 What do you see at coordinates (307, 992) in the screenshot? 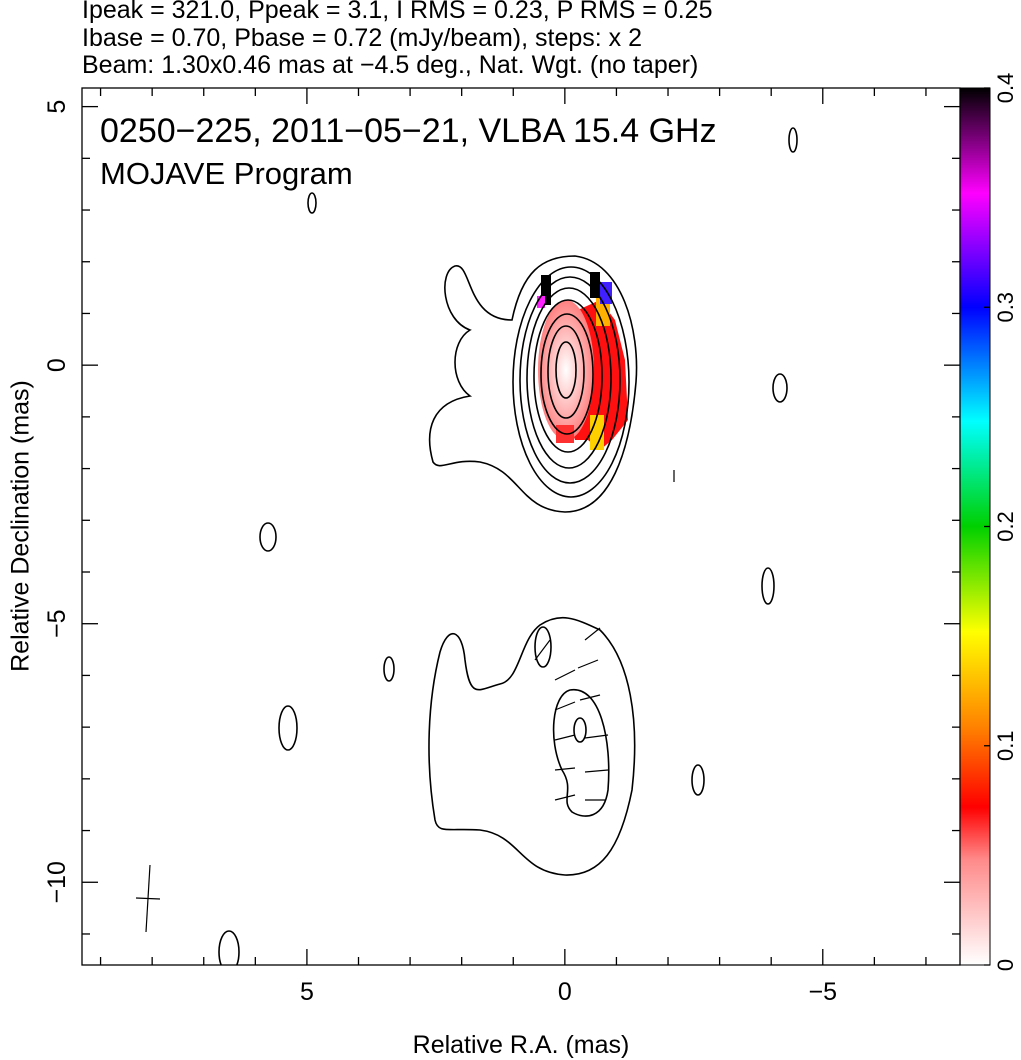
I see `x-tick-label: 5` at bounding box center [307, 992].